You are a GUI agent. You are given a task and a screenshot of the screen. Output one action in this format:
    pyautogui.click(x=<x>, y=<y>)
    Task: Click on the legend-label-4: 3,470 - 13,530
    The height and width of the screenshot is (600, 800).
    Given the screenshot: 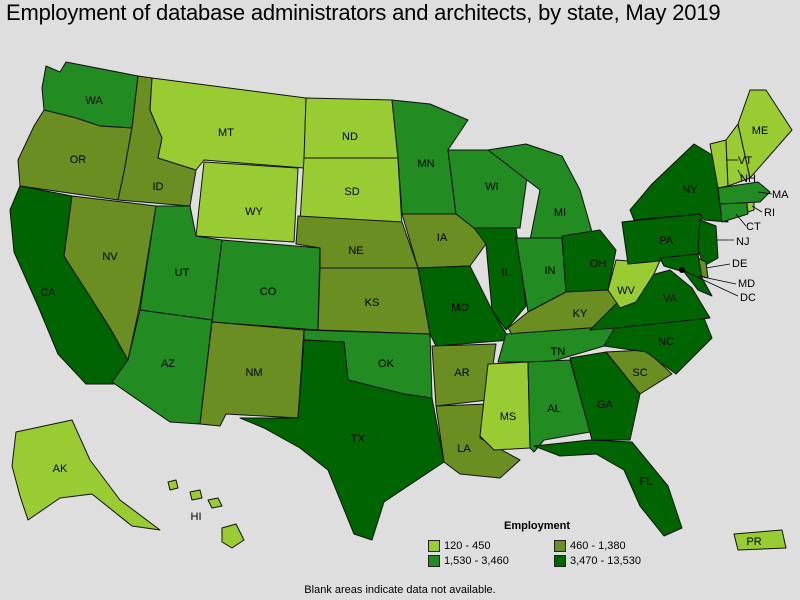 What is the action you would take?
    pyautogui.click(x=605, y=561)
    